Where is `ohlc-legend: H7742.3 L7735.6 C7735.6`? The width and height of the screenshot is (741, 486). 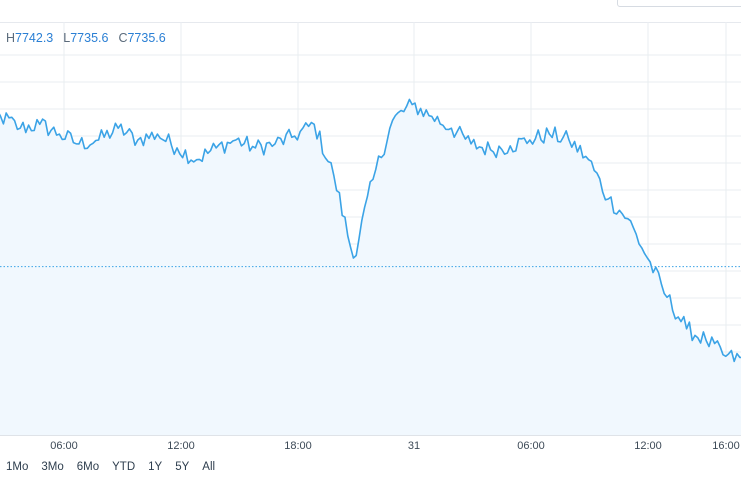 ohlc-legend: H7742.3 L7735.6 C7735.6 is located at coordinates (91, 38).